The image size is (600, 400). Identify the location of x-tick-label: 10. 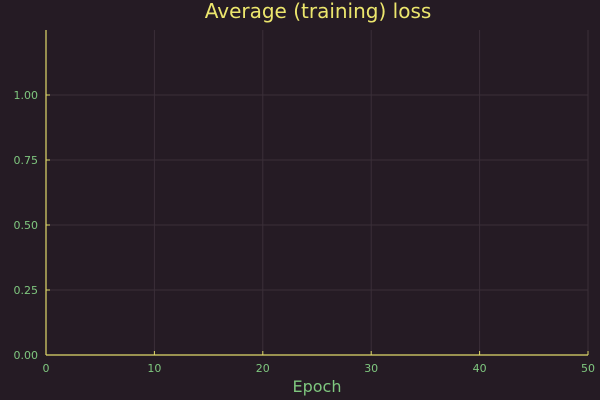
(154, 368).